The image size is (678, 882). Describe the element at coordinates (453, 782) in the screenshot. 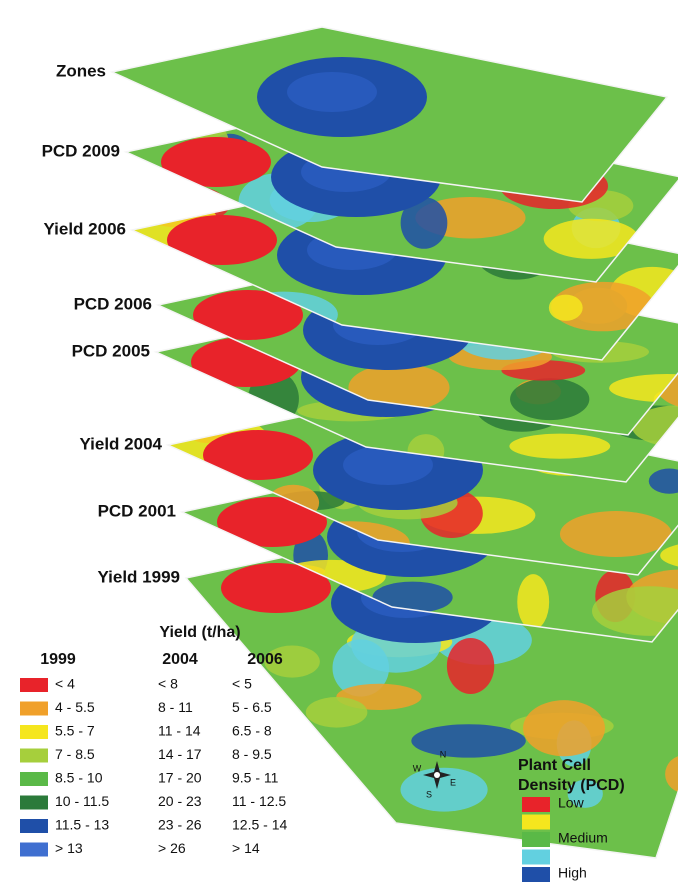

I see `compass-letter: E` at that location.